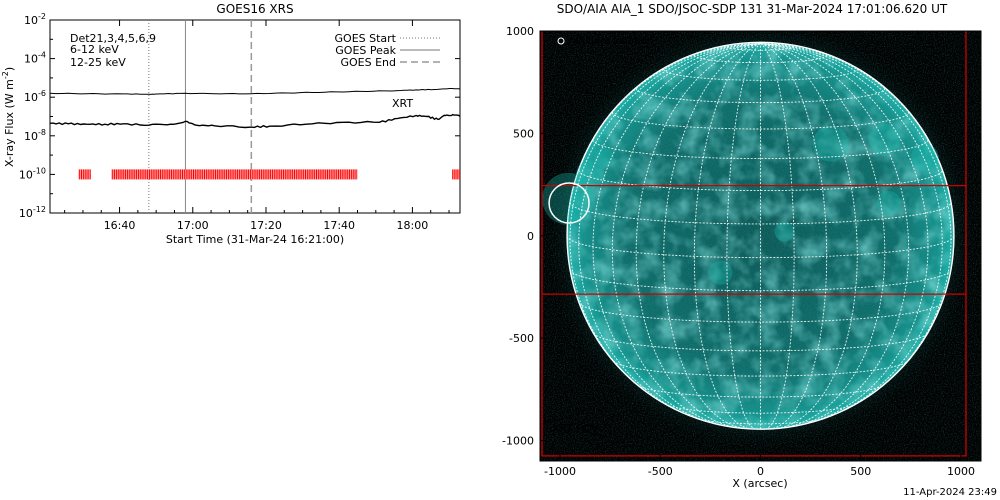  I want to click on aia-ytick-label: -500, so click(521, 338).